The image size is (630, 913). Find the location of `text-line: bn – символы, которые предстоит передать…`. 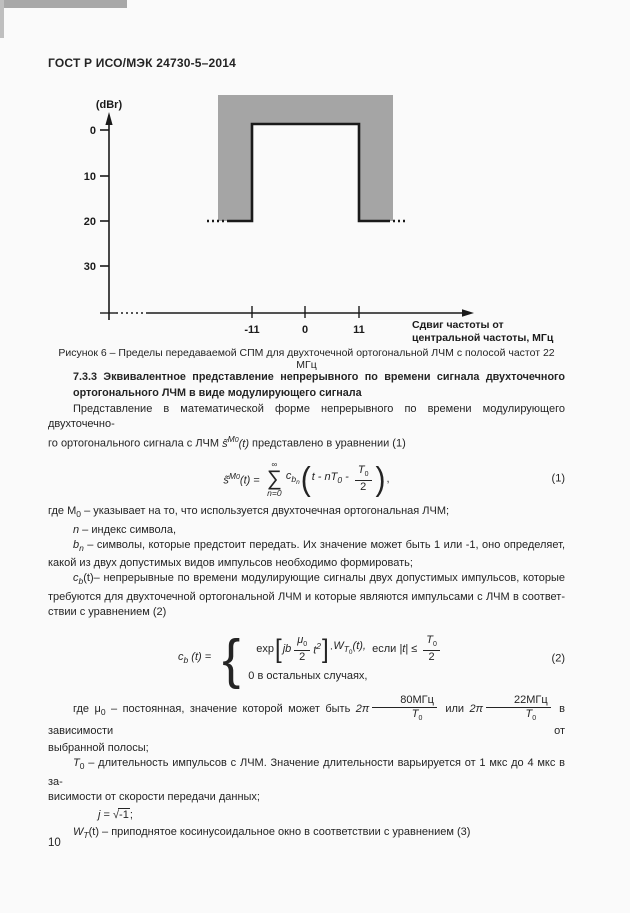

text-line: bn – символы, которые предстоит передать… is located at coordinates (306, 547).